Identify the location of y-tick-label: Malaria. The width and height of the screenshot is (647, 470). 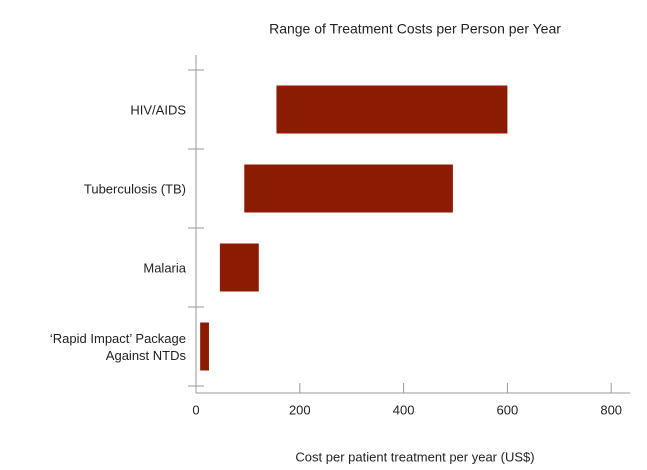
(164, 267).